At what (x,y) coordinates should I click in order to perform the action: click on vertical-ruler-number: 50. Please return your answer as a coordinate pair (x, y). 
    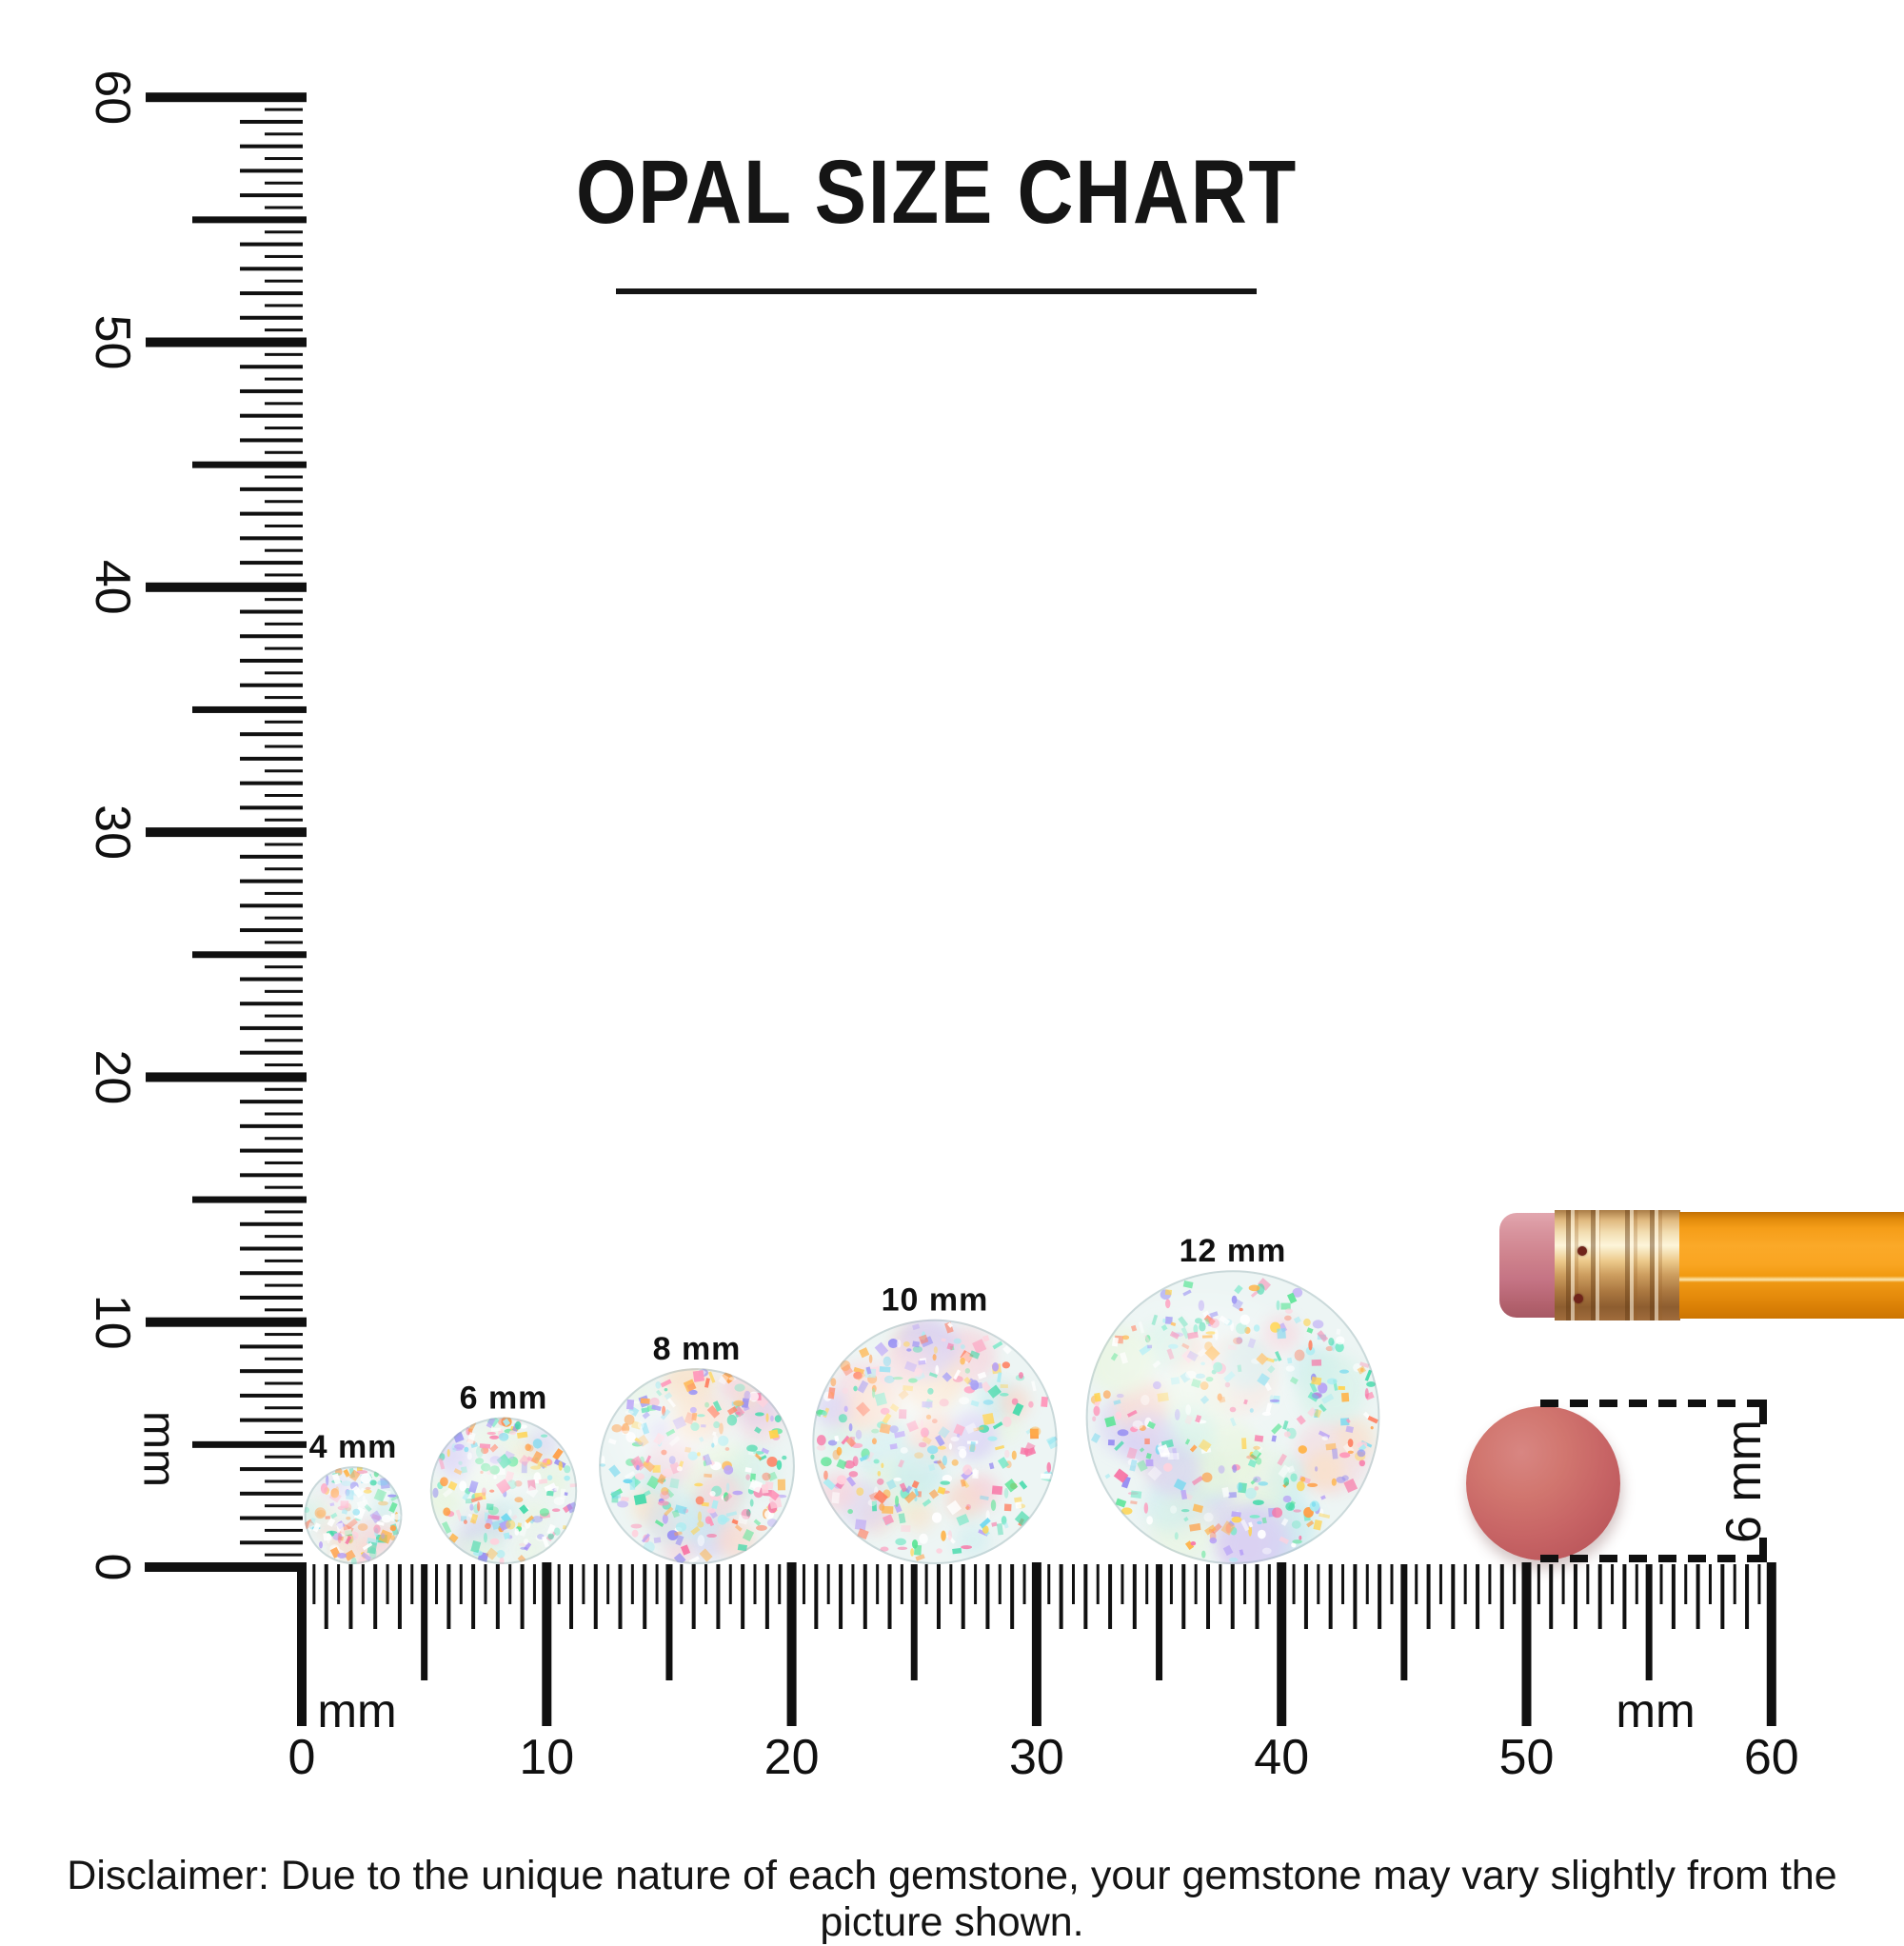
    Looking at the image, I should click on (112, 342).